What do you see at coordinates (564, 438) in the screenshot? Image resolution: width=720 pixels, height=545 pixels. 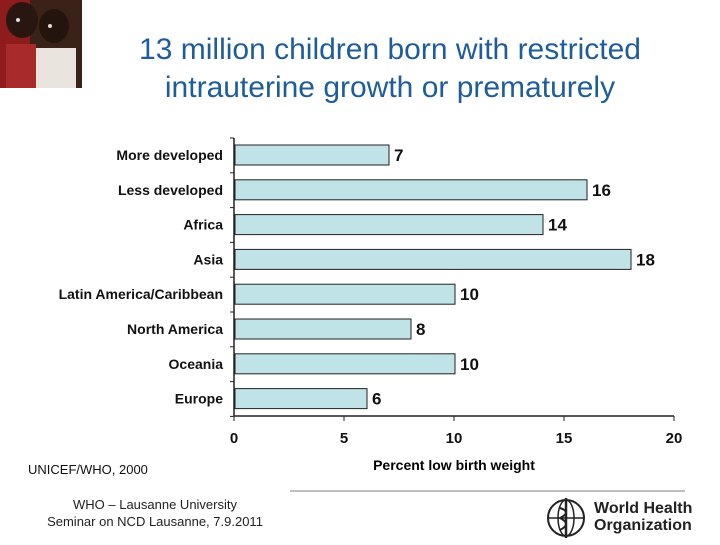 I see `x-tick-label: 15` at bounding box center [564, 438].